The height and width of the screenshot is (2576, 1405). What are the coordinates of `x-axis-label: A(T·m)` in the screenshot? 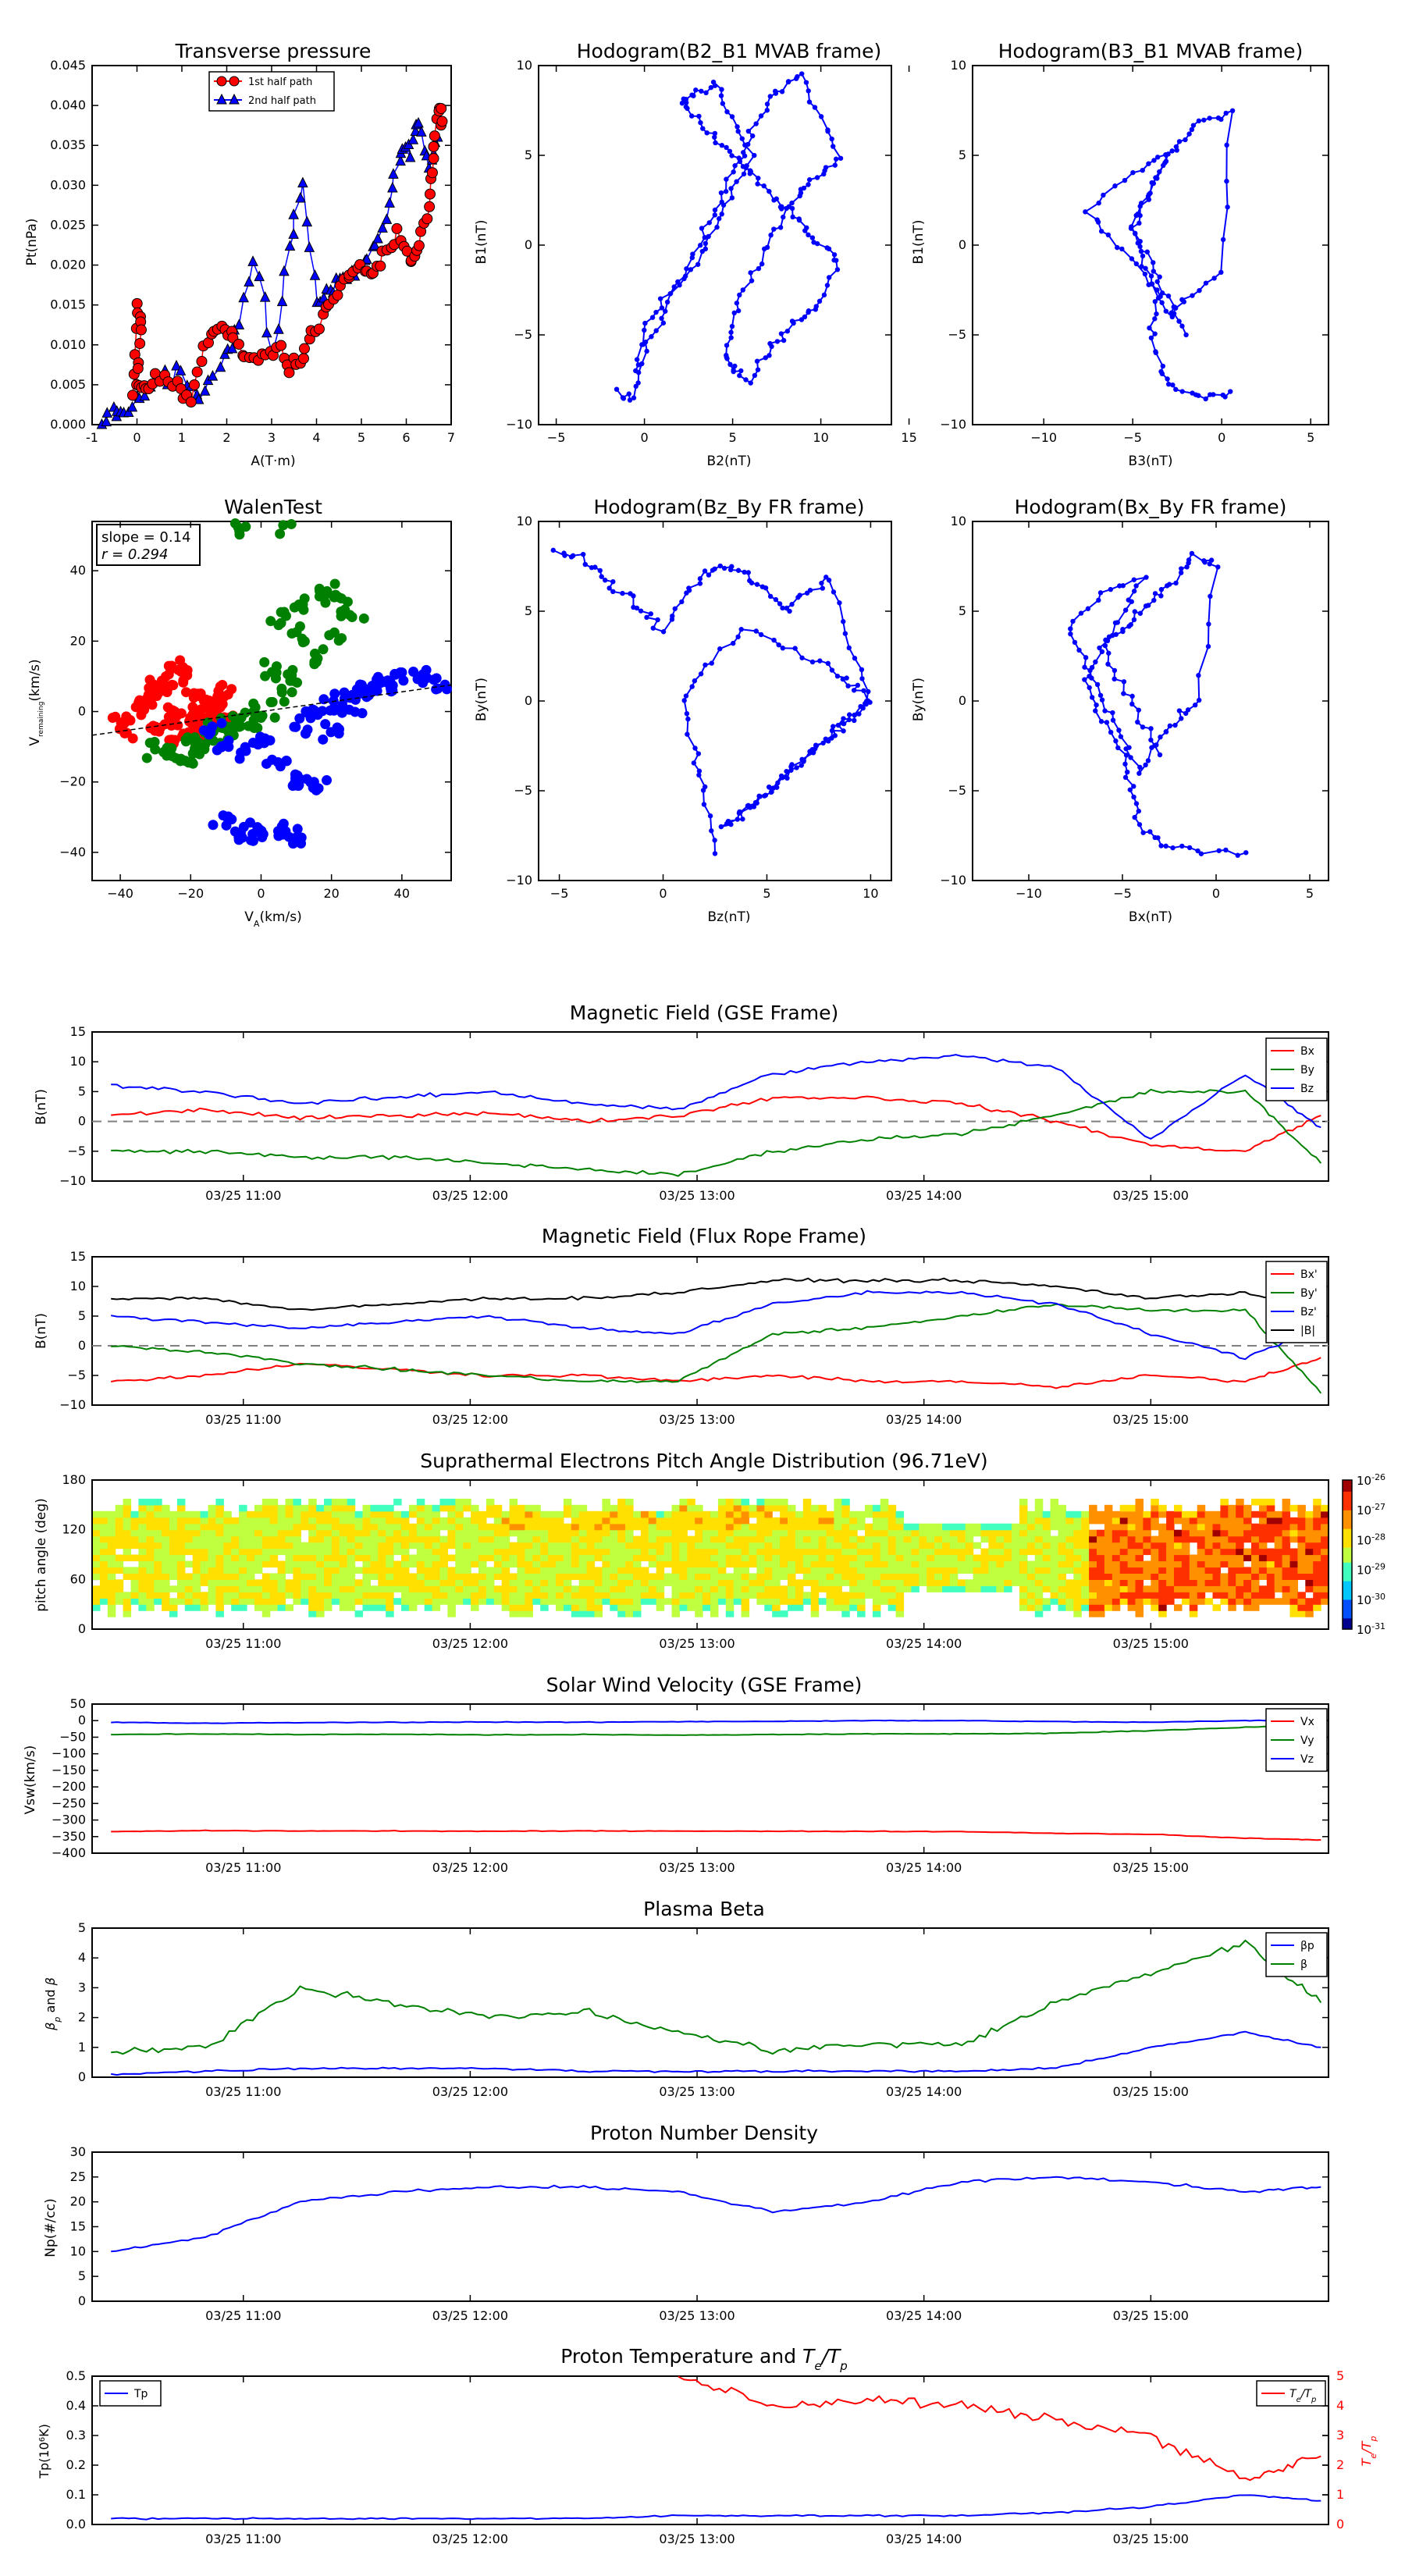 It's located at (273, 461).